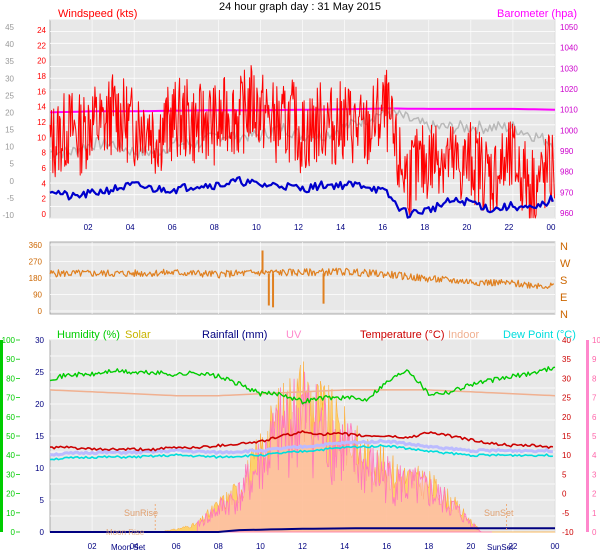  Describe the element at coordinates (402, 335) in the screenshot. I see `temperature-label: Temperature (°C)` at that location.